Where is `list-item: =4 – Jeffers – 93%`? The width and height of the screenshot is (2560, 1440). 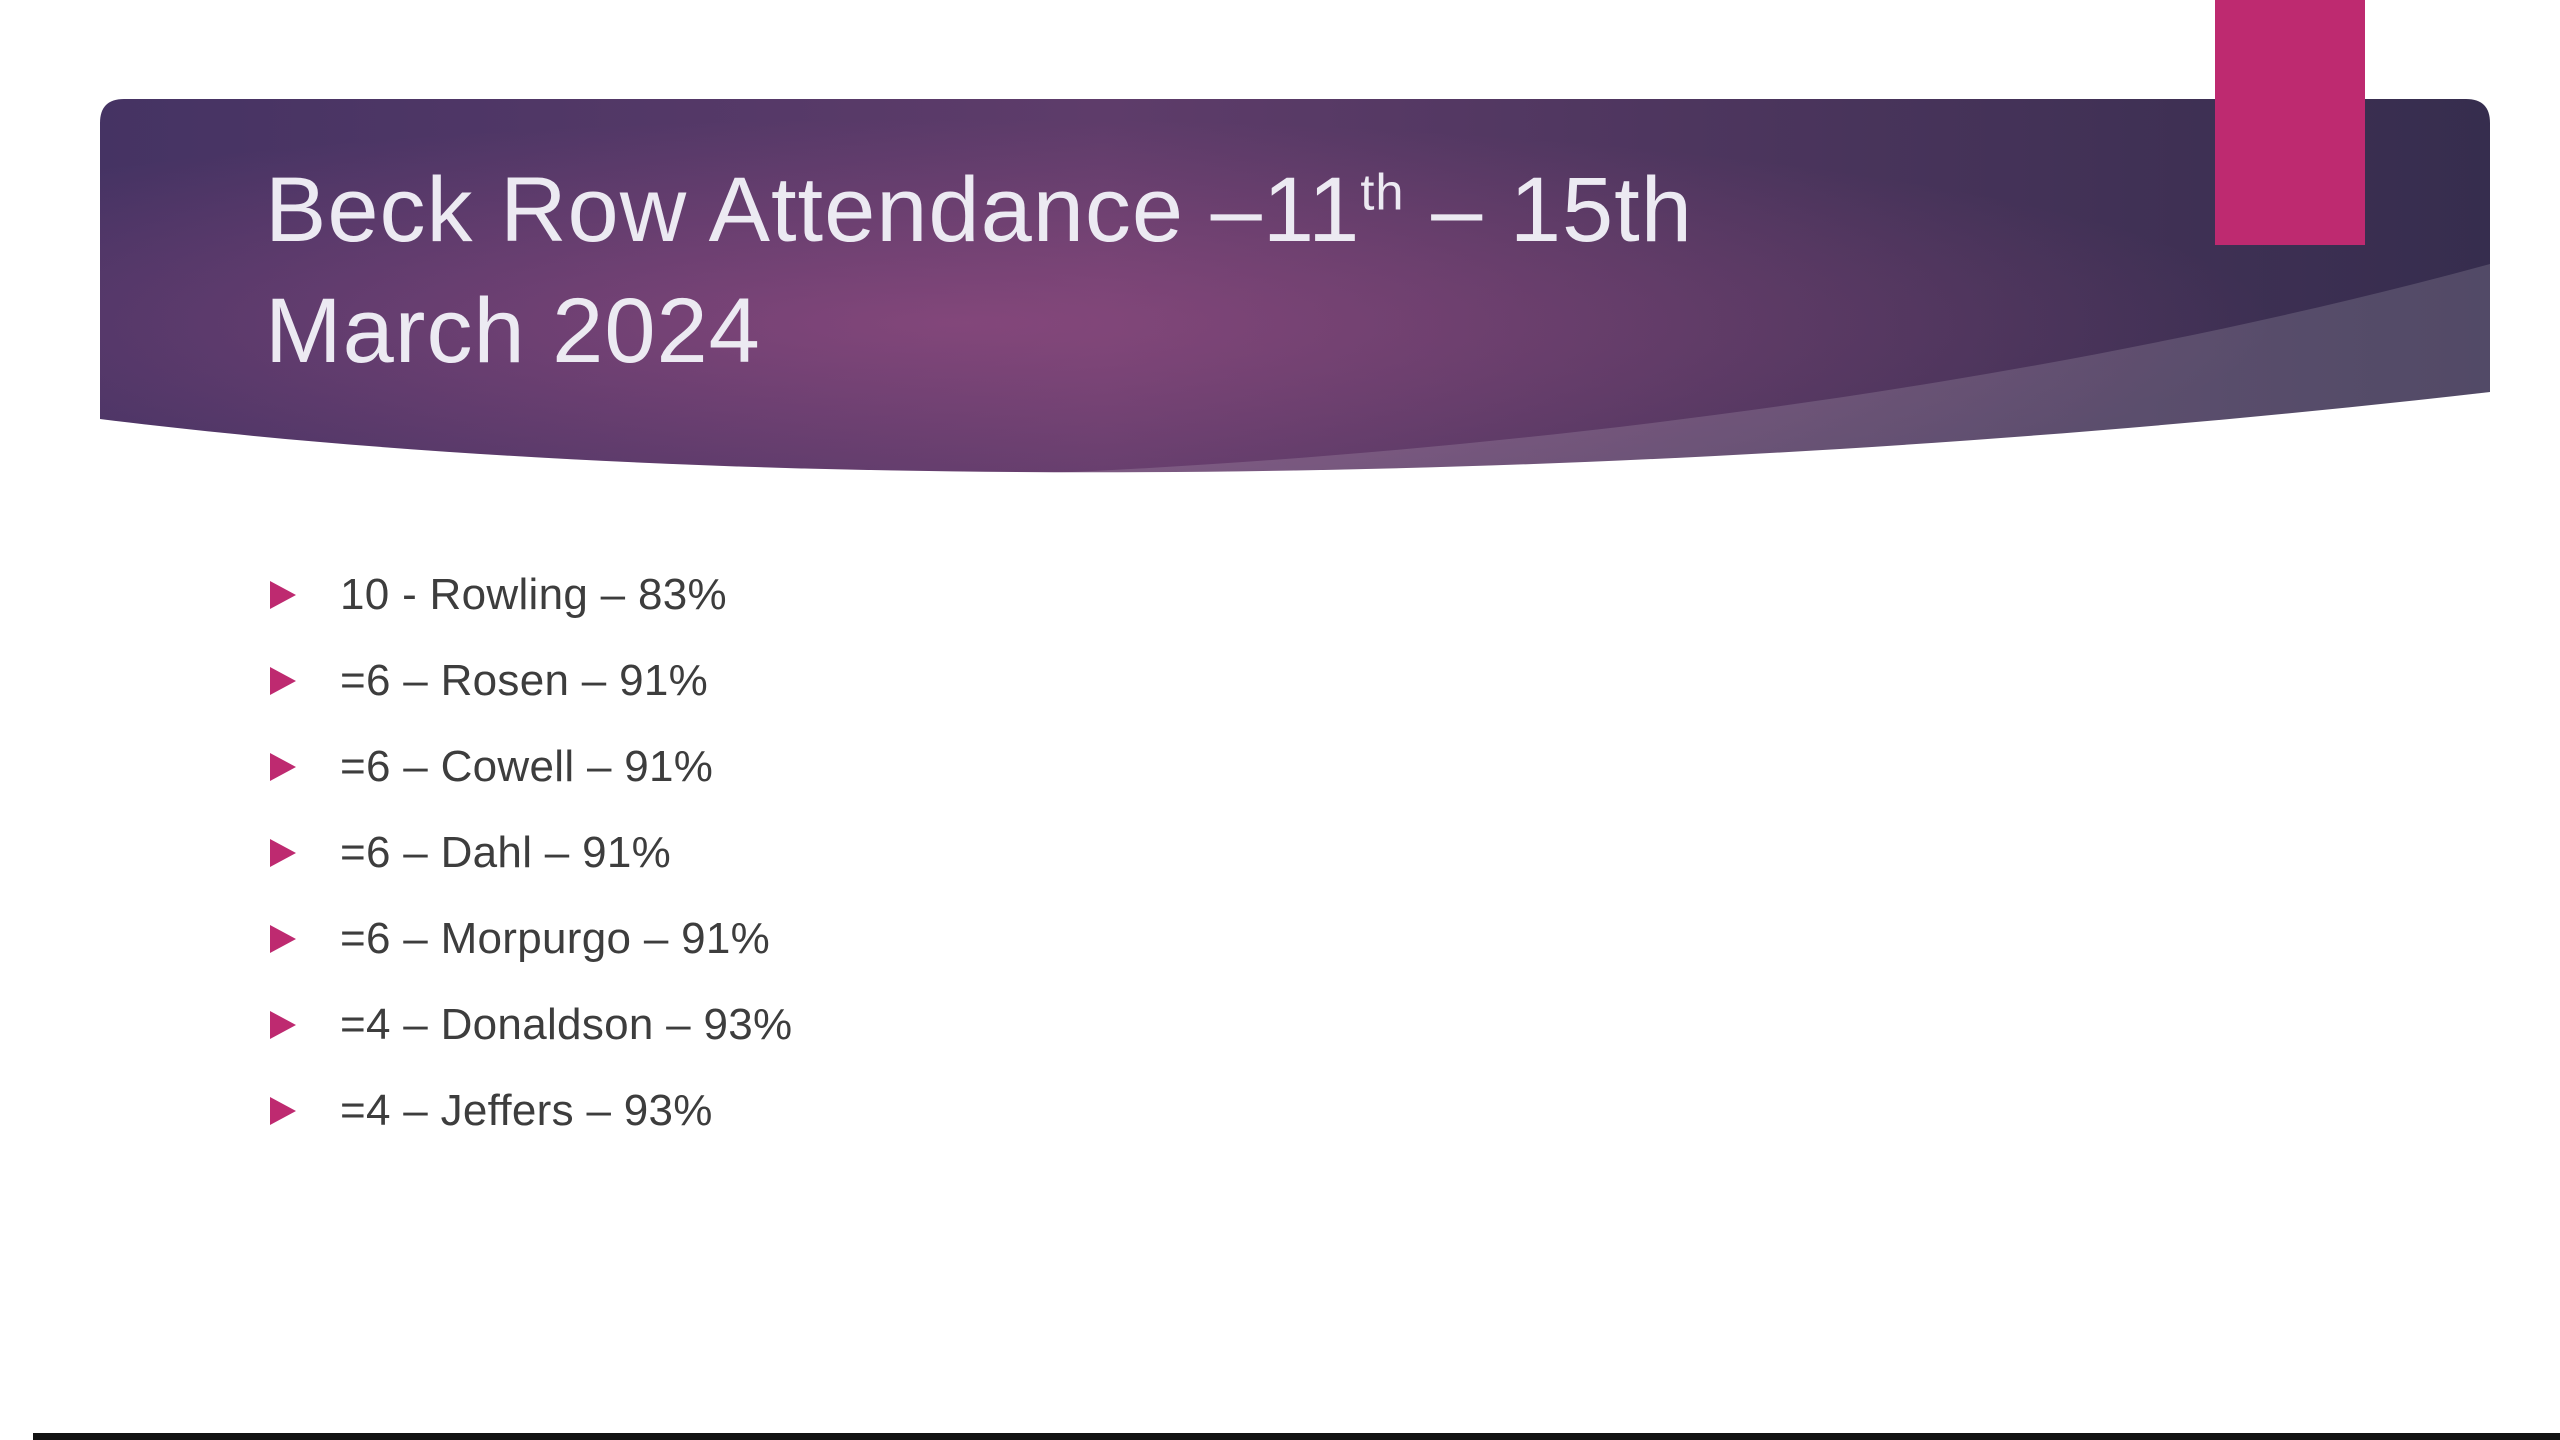 list-item: =4 – Jeffers – 93% is located at coordinates (531, 1111).